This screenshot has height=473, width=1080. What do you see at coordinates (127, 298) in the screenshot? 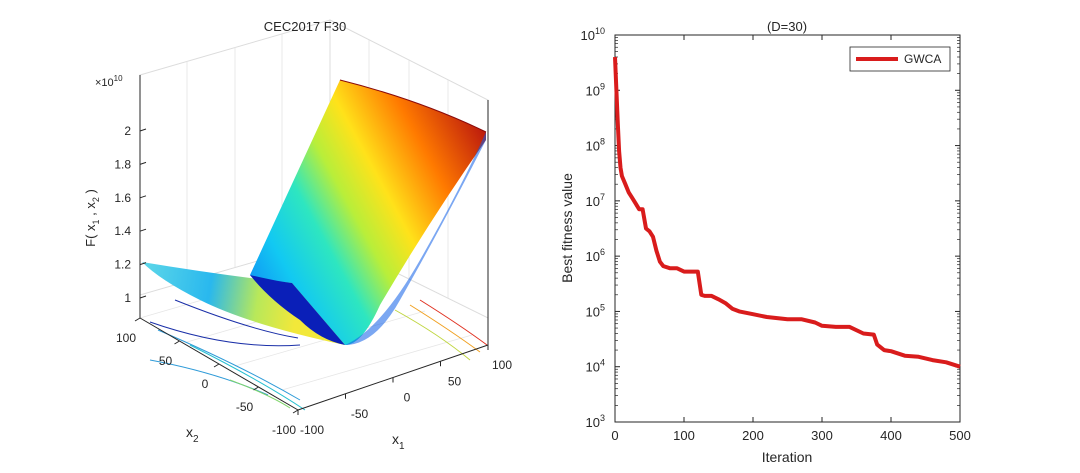
I see `z-tick-label: 1` at bounding box center [127, 298].